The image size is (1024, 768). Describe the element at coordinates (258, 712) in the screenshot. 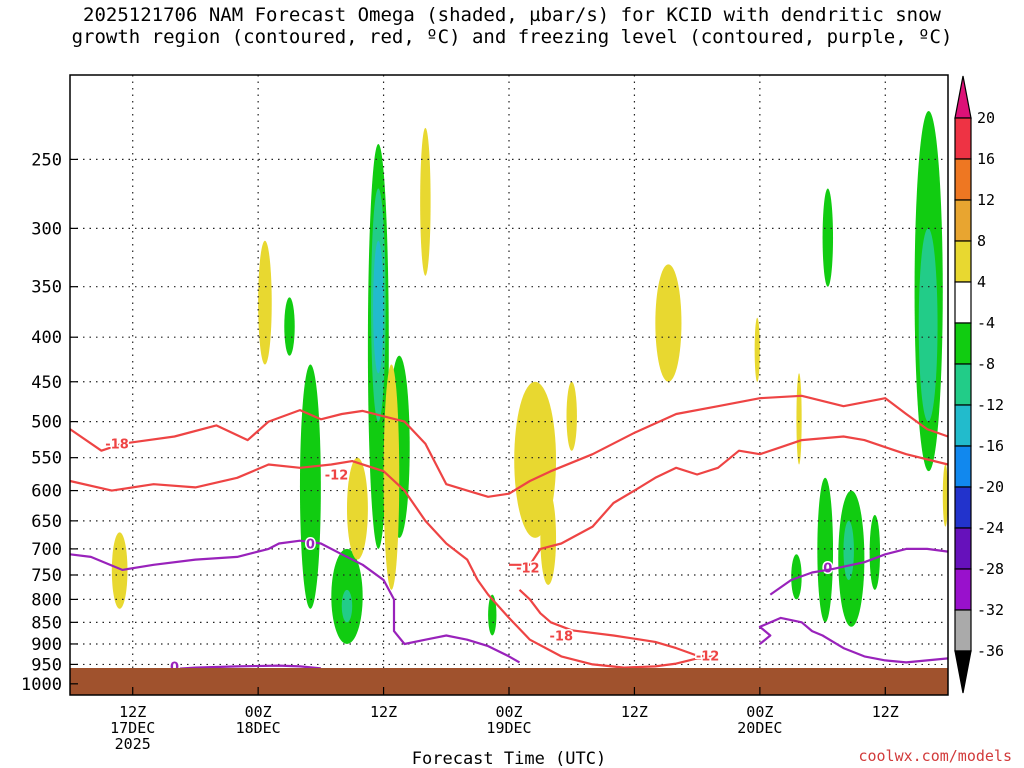

I see `x-tick-label-18-0: 00Z` at that location.